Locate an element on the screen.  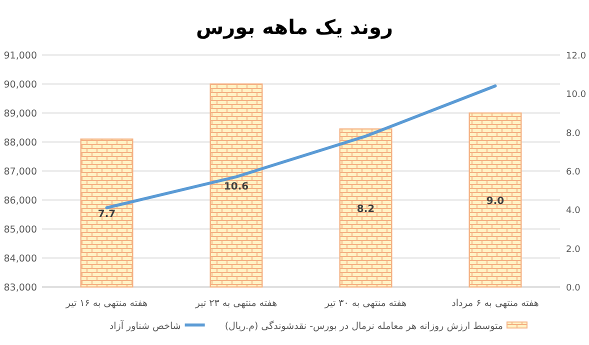
y2-tick-label: 4.0 is located at coordinates (573, 211).